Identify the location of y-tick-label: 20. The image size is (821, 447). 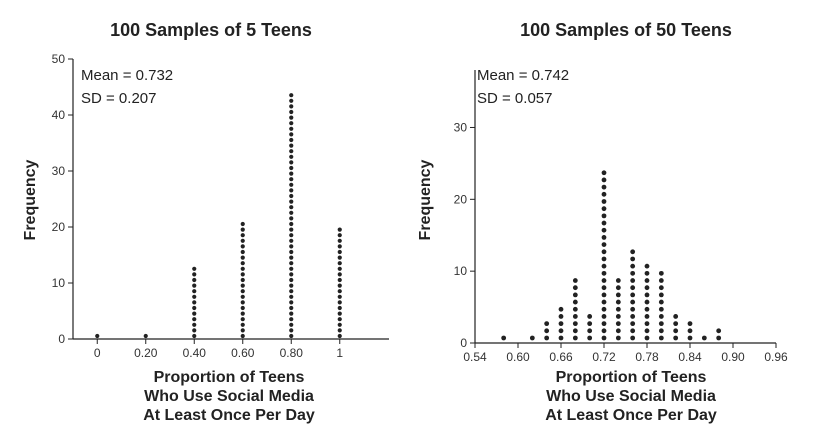
(461, 199).